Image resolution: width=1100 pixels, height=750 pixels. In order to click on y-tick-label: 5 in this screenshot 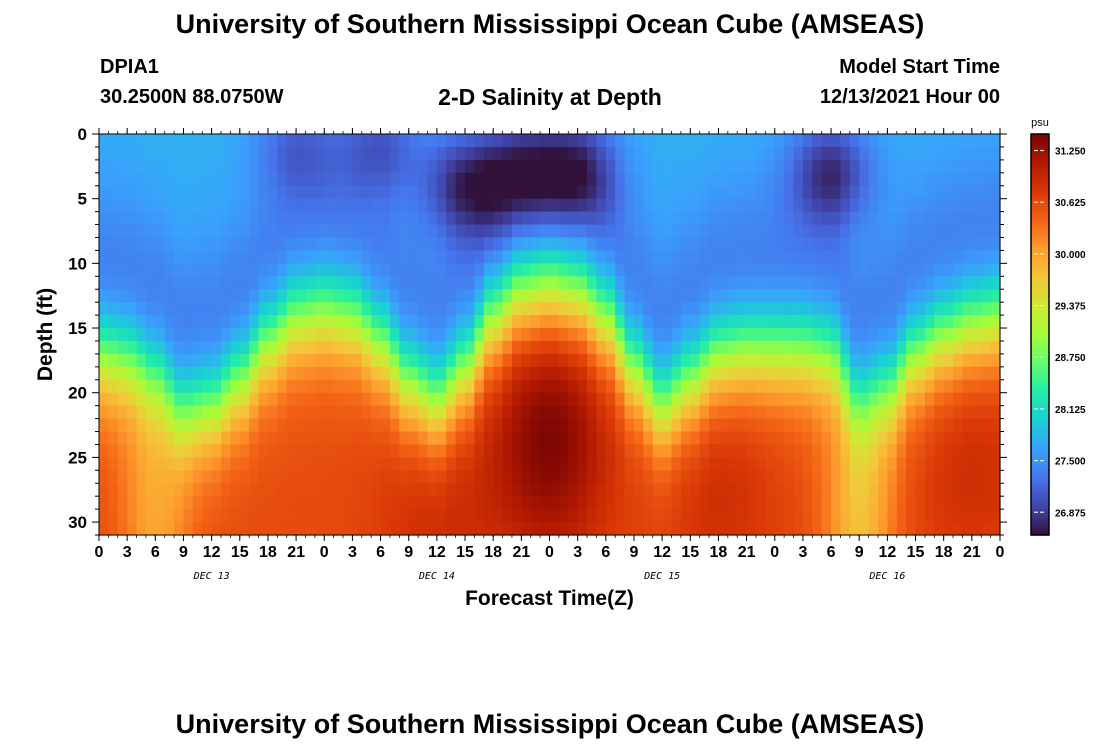, I will do `click(82, 199)`.